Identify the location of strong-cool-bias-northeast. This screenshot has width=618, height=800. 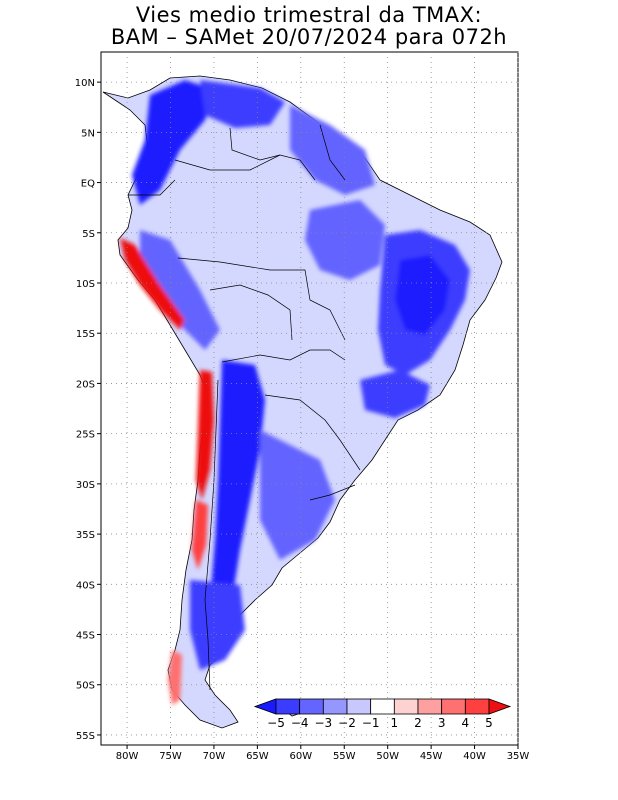
(422, 295).